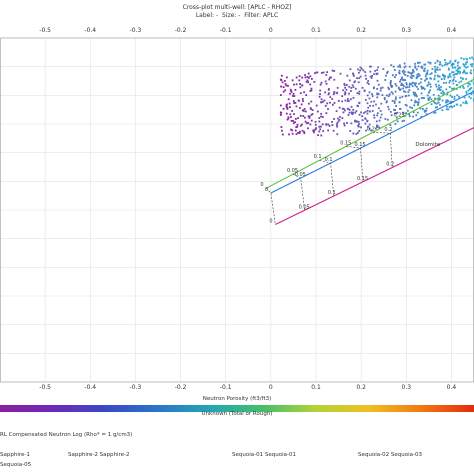 This screenshot has height=474, width=474. What do you see at coordinates (388, 130) in the screenshot?
I see `porosity-label: 0.2` at bounding box center [388, 130].